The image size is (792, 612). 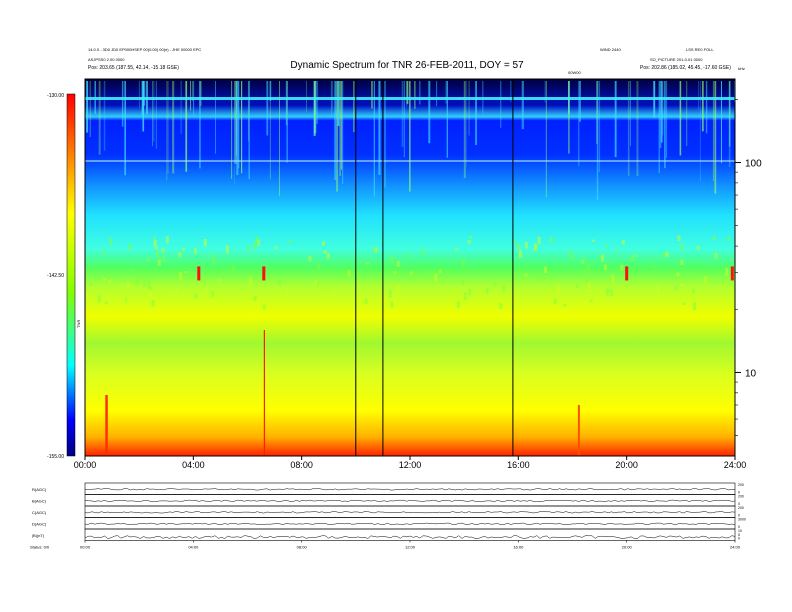 I want to click on colorbar-tick-label: -155.00, so click(x=55, y=457).